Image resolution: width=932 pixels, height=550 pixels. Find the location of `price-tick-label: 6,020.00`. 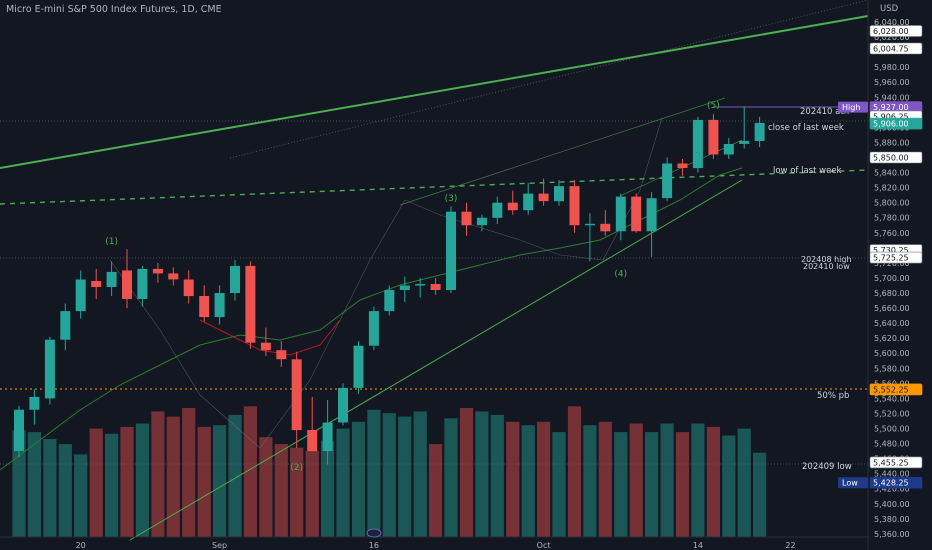

price-tick-label: 6,020.00 is located at coordinates (892, 37).